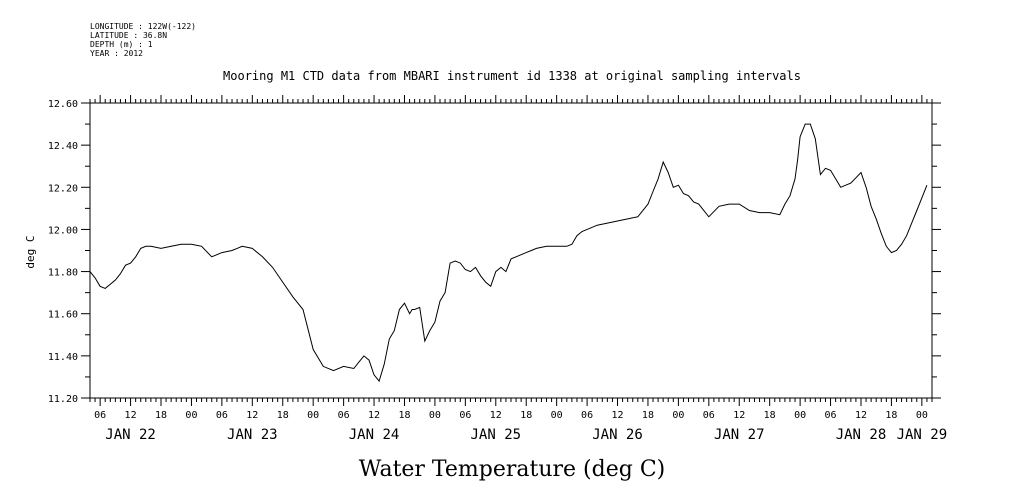 The image size is (1009, 504). Describe the element at coordinates (63, 188) in the screenshot. I see `y-tick-label: 12.20` at that location.